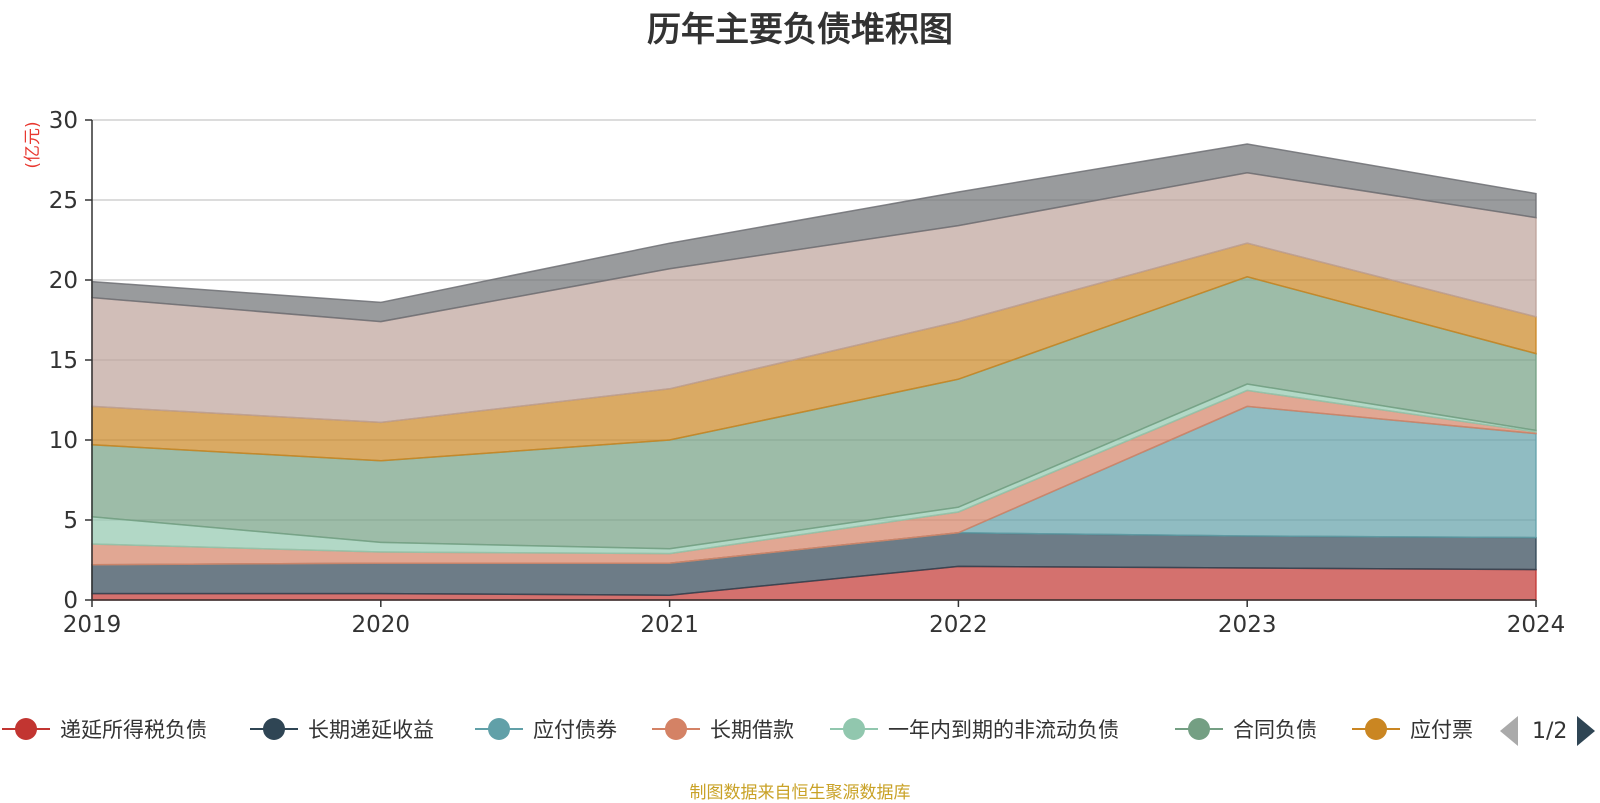 Image resolution: width=1600 pixels, height=803 pixels. I want to click on y-tick-label: 25, so click(63, 201).